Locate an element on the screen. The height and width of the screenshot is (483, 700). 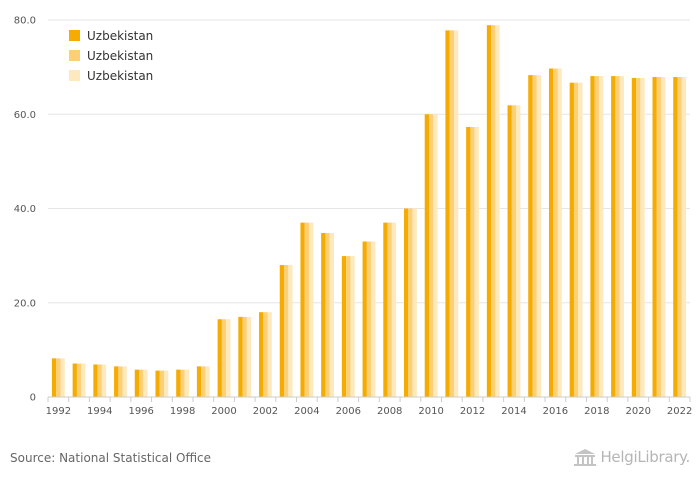
legend: Uzbekistan Uzbekistan Uzbekistan is located at coordinates (111, 56).